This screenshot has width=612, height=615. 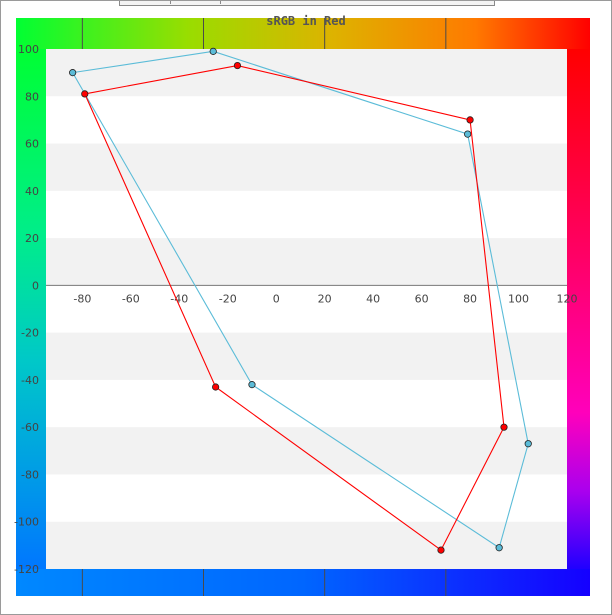 What do you see at coordinates (578, 309) in the screenshot?
I see `right-hue-band` at bounding box center [578, 309].